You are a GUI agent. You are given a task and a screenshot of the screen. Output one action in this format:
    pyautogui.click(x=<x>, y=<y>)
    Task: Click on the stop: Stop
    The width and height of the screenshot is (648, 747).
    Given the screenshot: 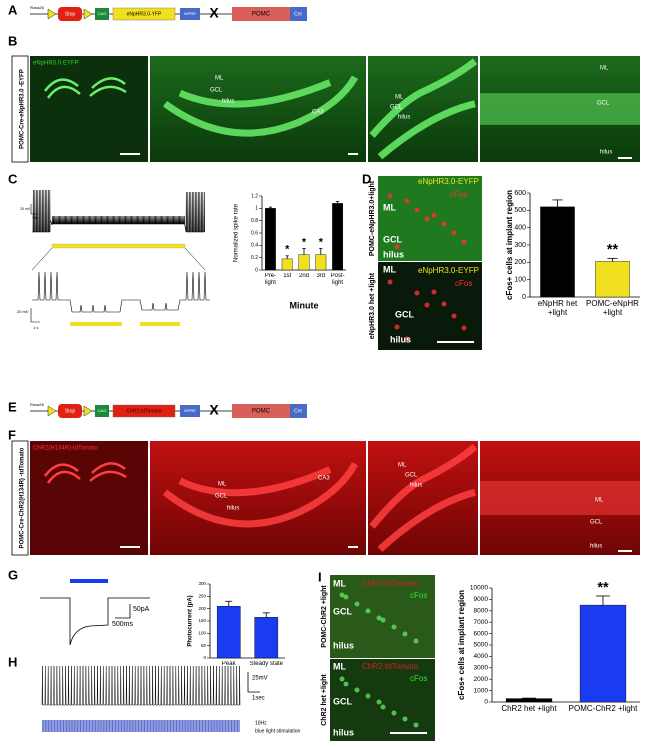 What is the action you would take?
    pyautogui.click(x=70, y=14)
    